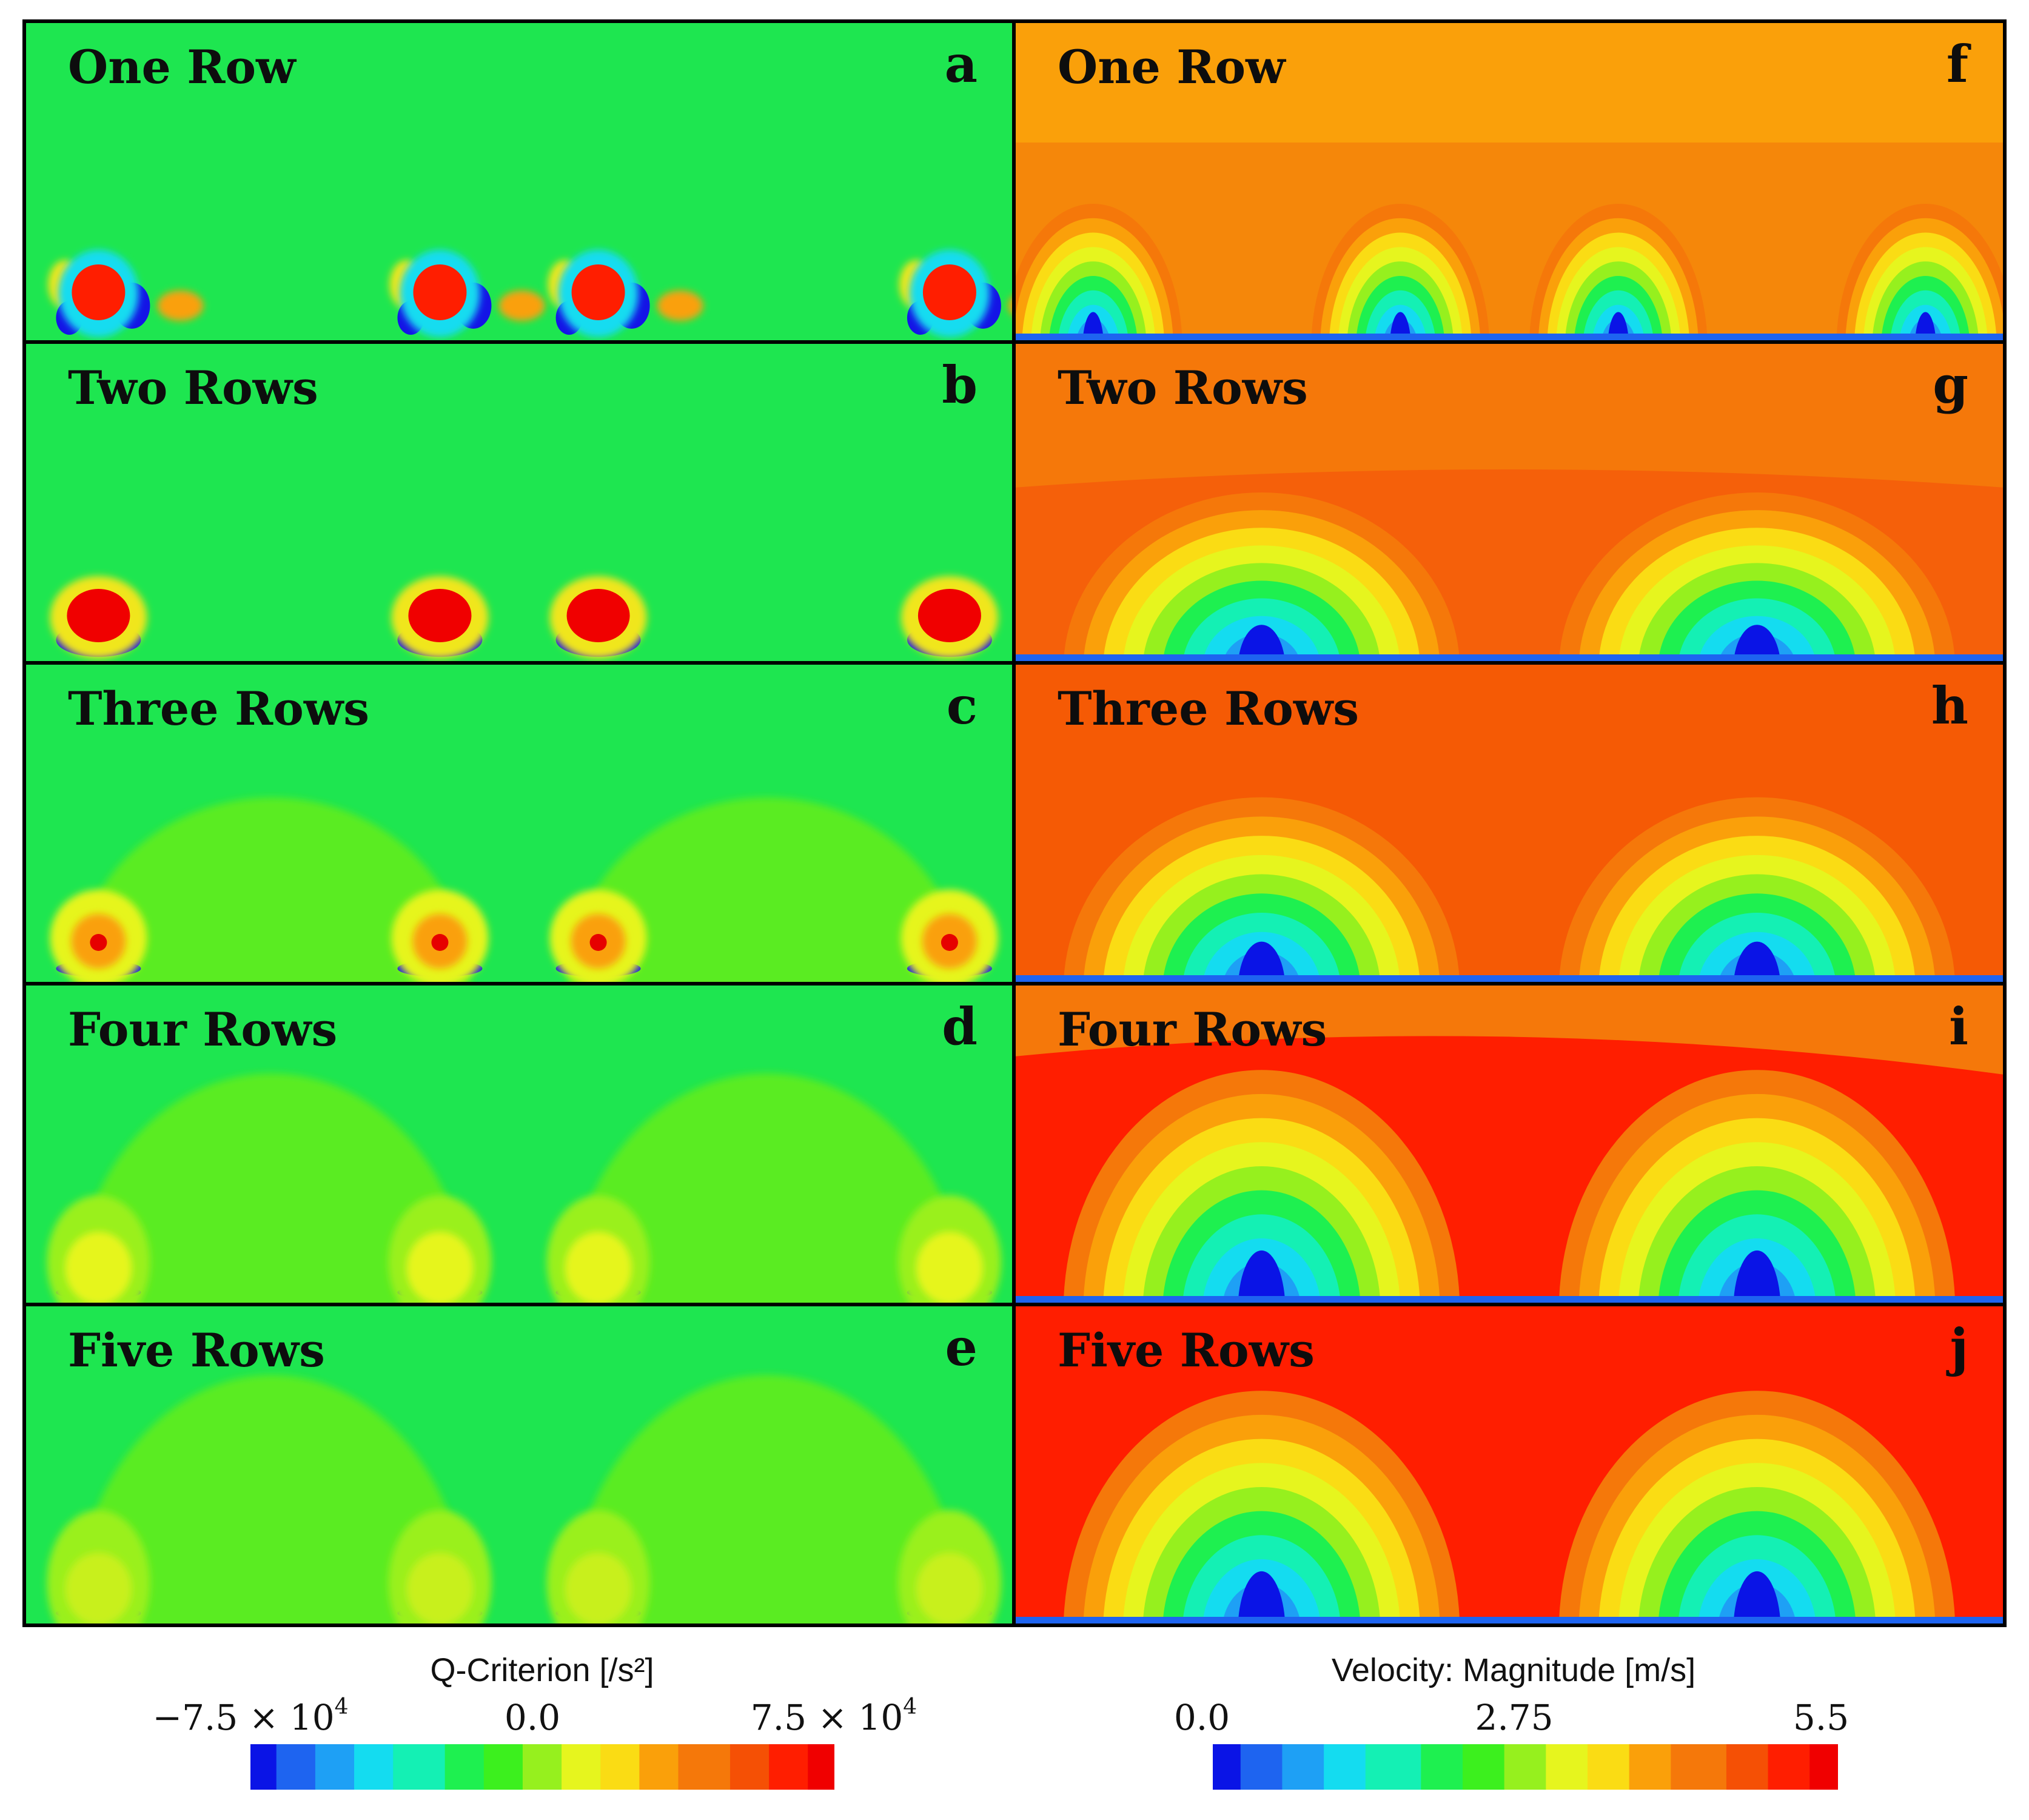 This screenshot has height=1820, width=2029. I want to click on panel-j: Five Rows j, so click(1509, 1465).